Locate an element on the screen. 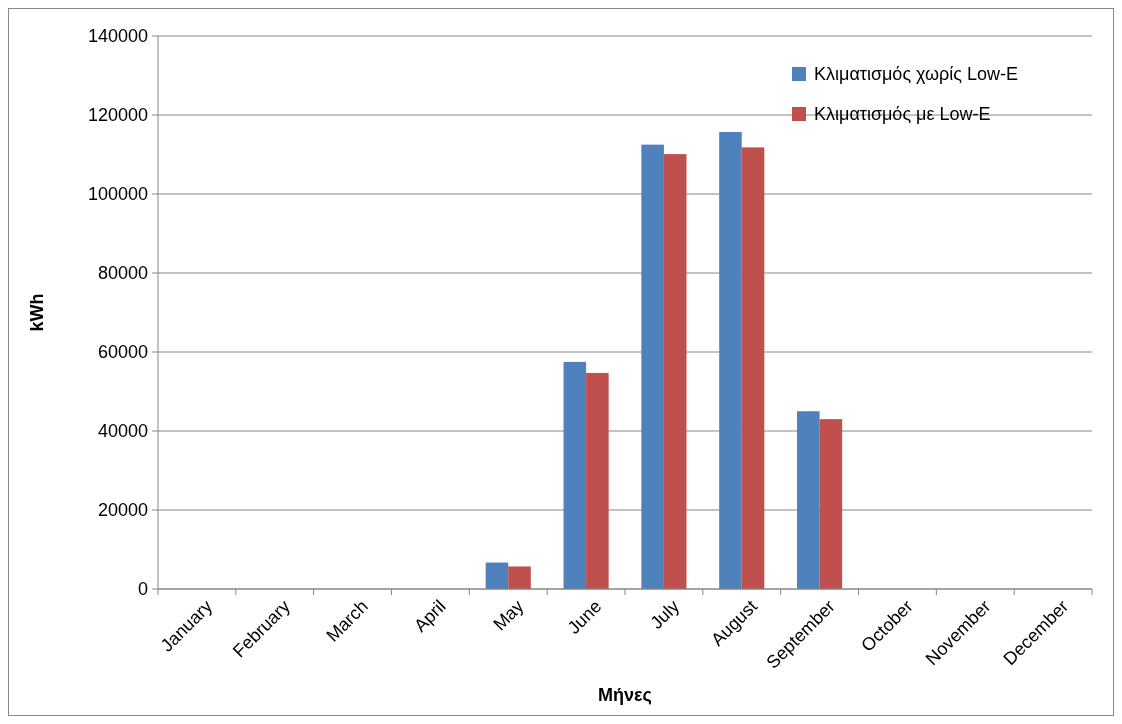  x-tick-label: July is located at coordinates (665, 614).